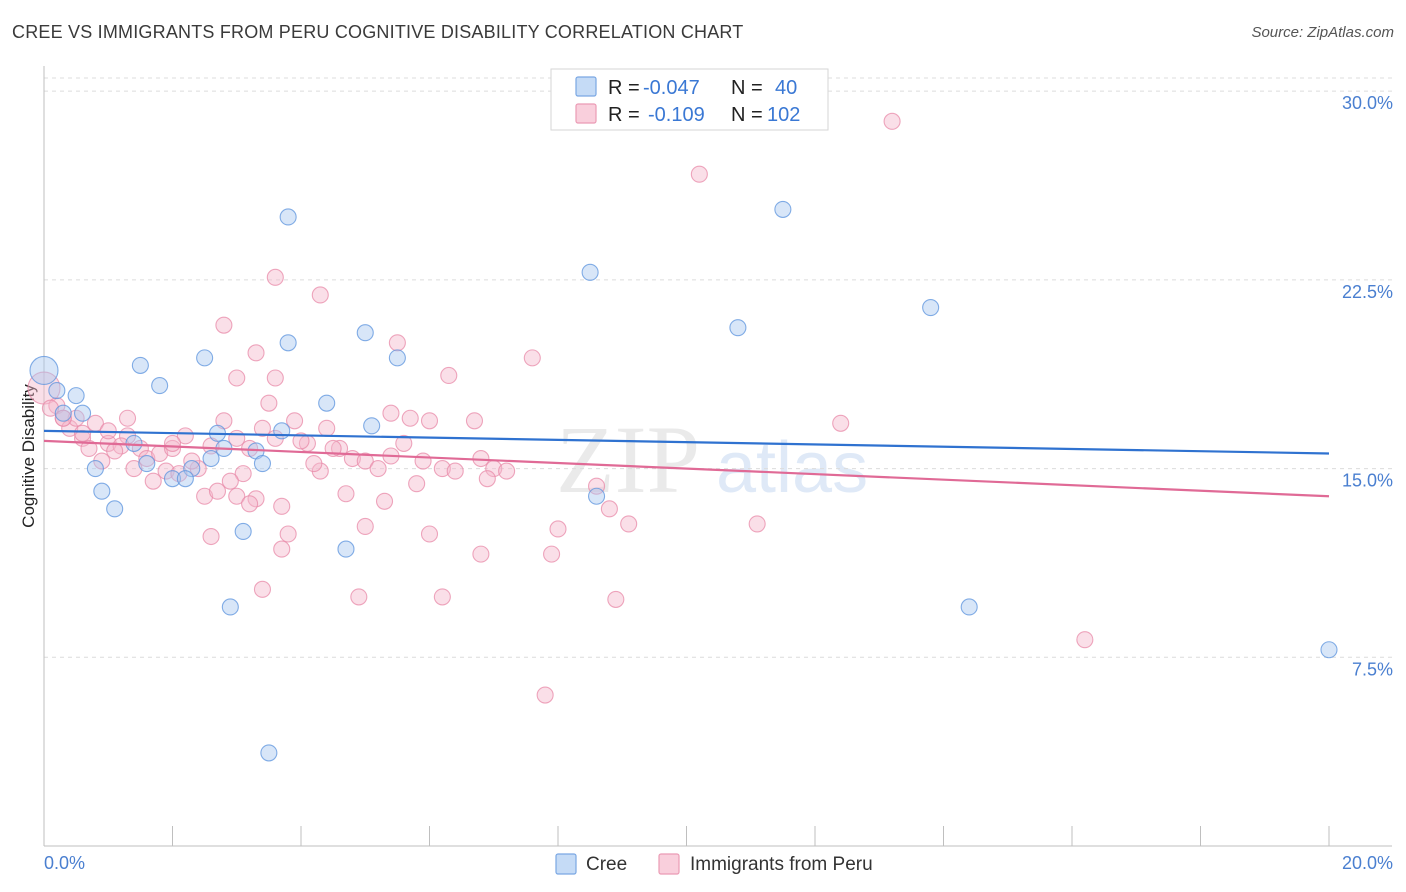 The image size is (1406, 892). Describe the element at coordinates (1367, 292) in the screenshot. I see `y-tick-label: 22.5%` at that location.